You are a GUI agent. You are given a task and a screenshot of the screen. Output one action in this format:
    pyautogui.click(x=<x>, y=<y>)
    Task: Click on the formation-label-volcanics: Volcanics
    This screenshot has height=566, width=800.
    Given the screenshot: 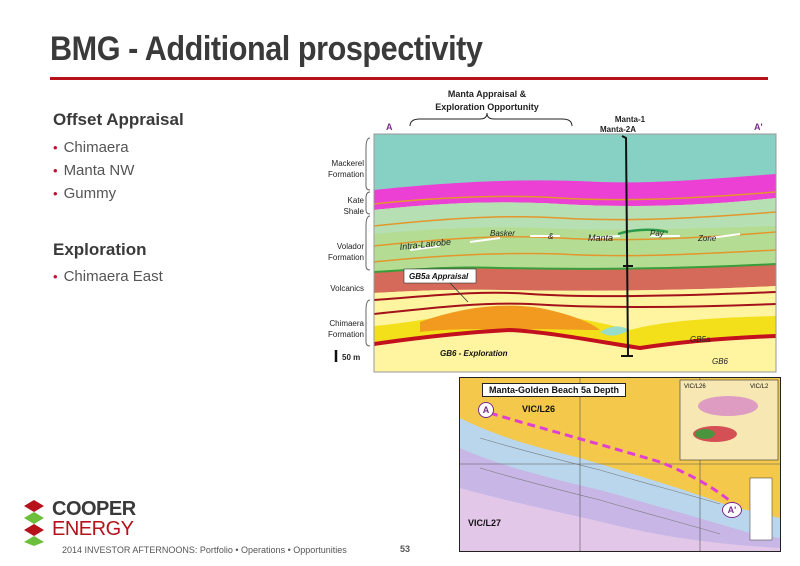 What is the action you would take?
    pyautogui.click(x=347, y=288)
    